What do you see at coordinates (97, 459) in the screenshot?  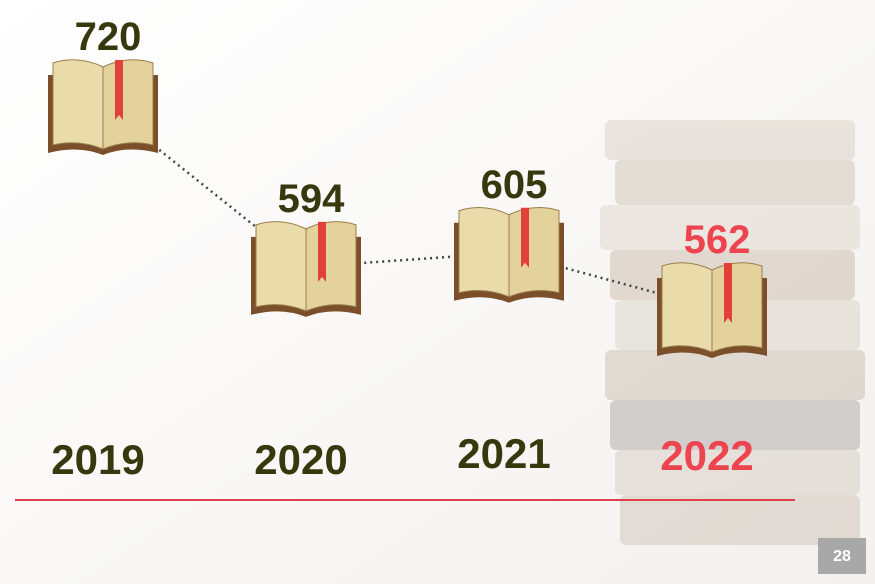 I see `x-tick-label: 2019` at bounding box center [97, 459].